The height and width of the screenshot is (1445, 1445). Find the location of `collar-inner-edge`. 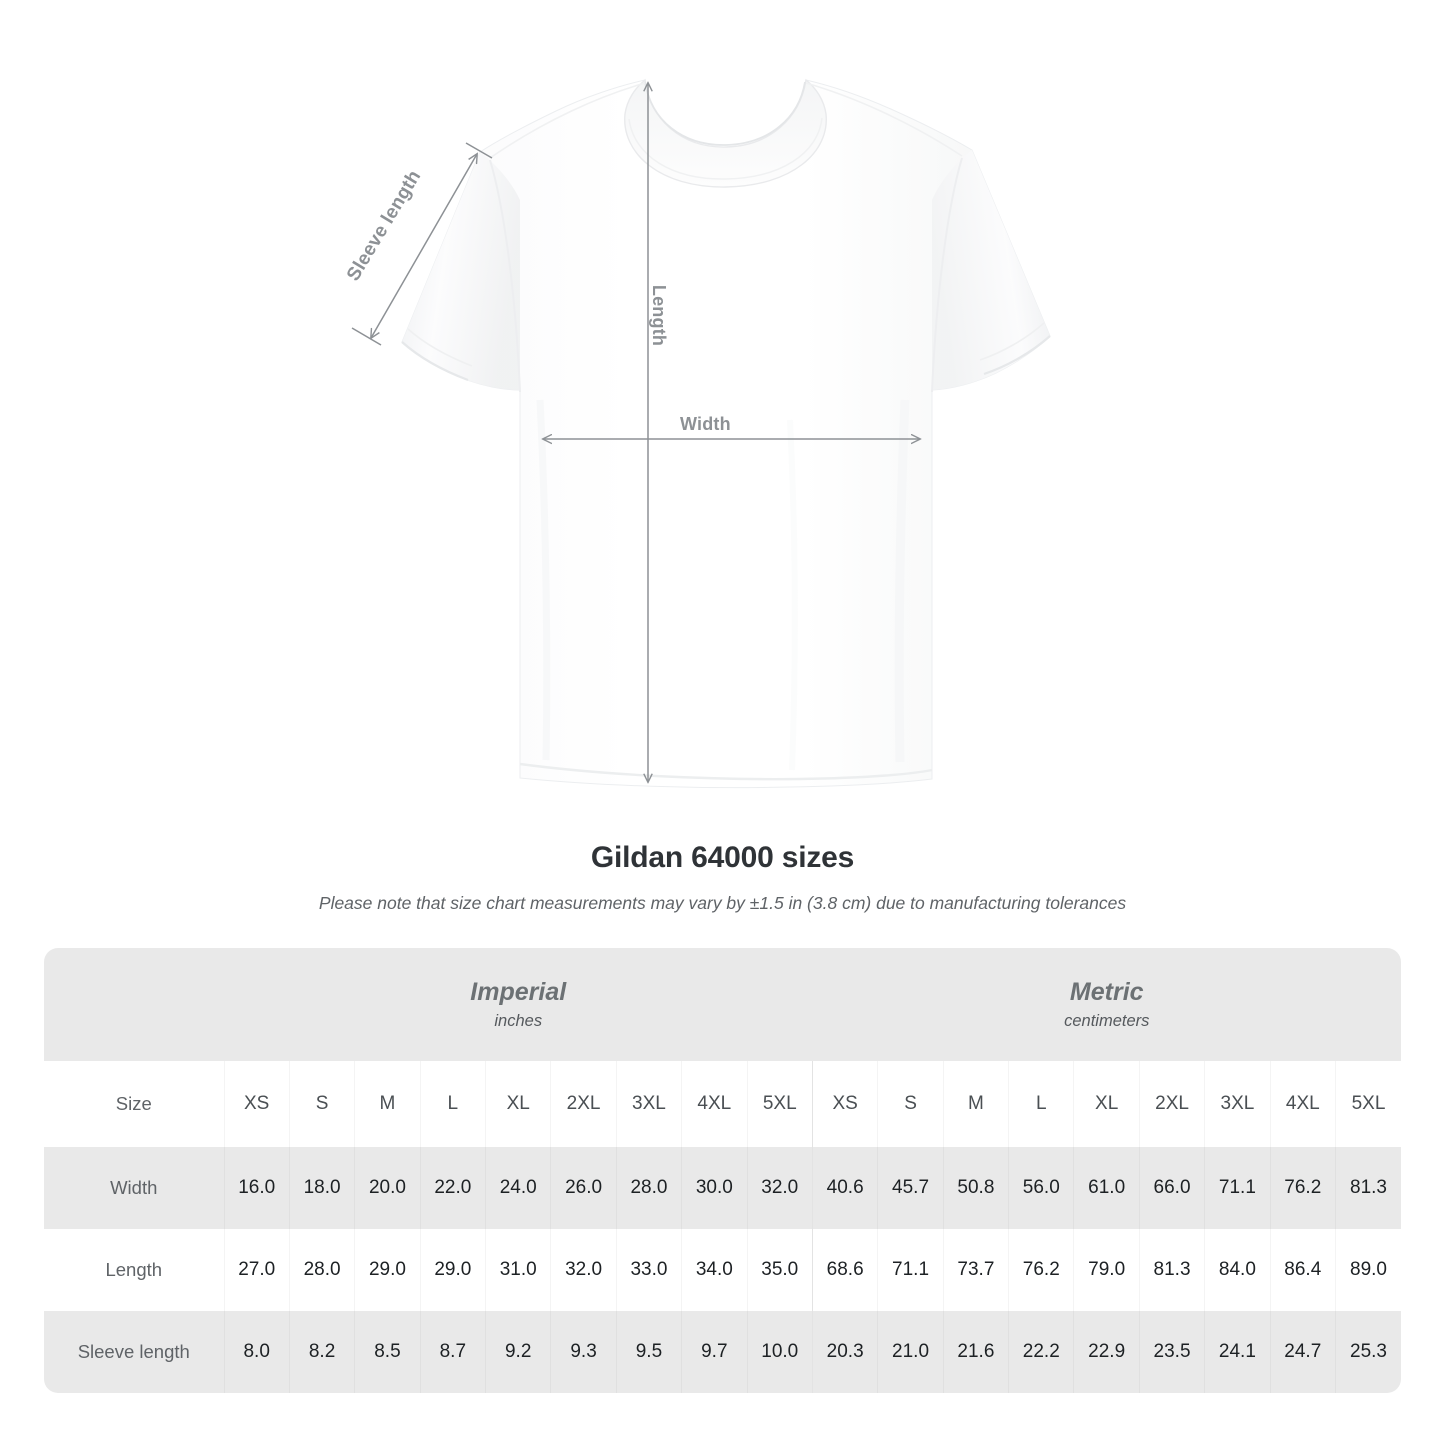

collar-inner-edge is located at coordinates (725, 113).